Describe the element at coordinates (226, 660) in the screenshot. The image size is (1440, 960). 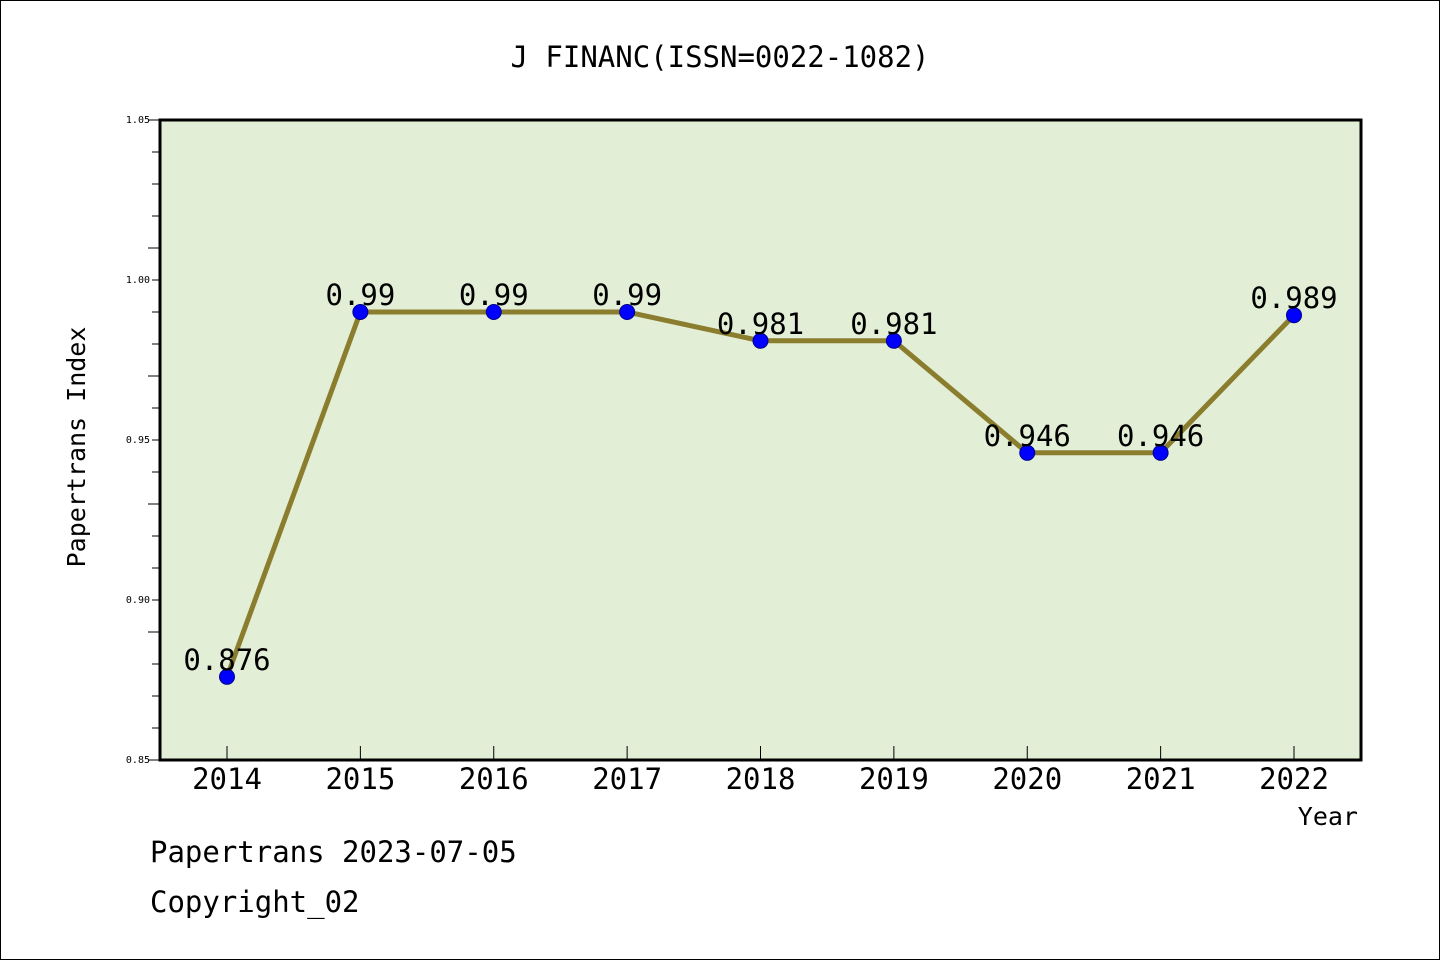
I see `data-label: 0.876` at that location.